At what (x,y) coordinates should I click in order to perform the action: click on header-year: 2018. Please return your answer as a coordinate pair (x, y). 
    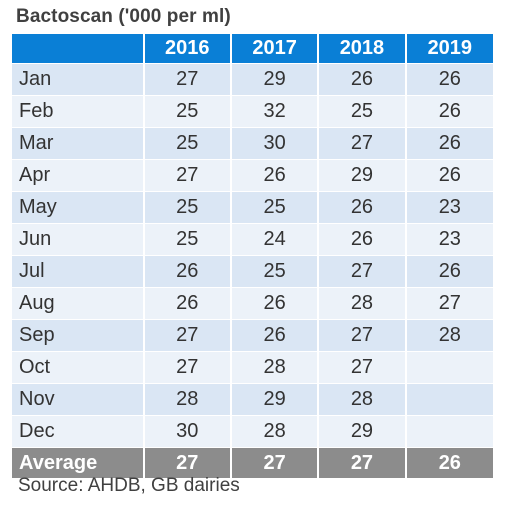
    Looking at the image, I should click on (362, 49).